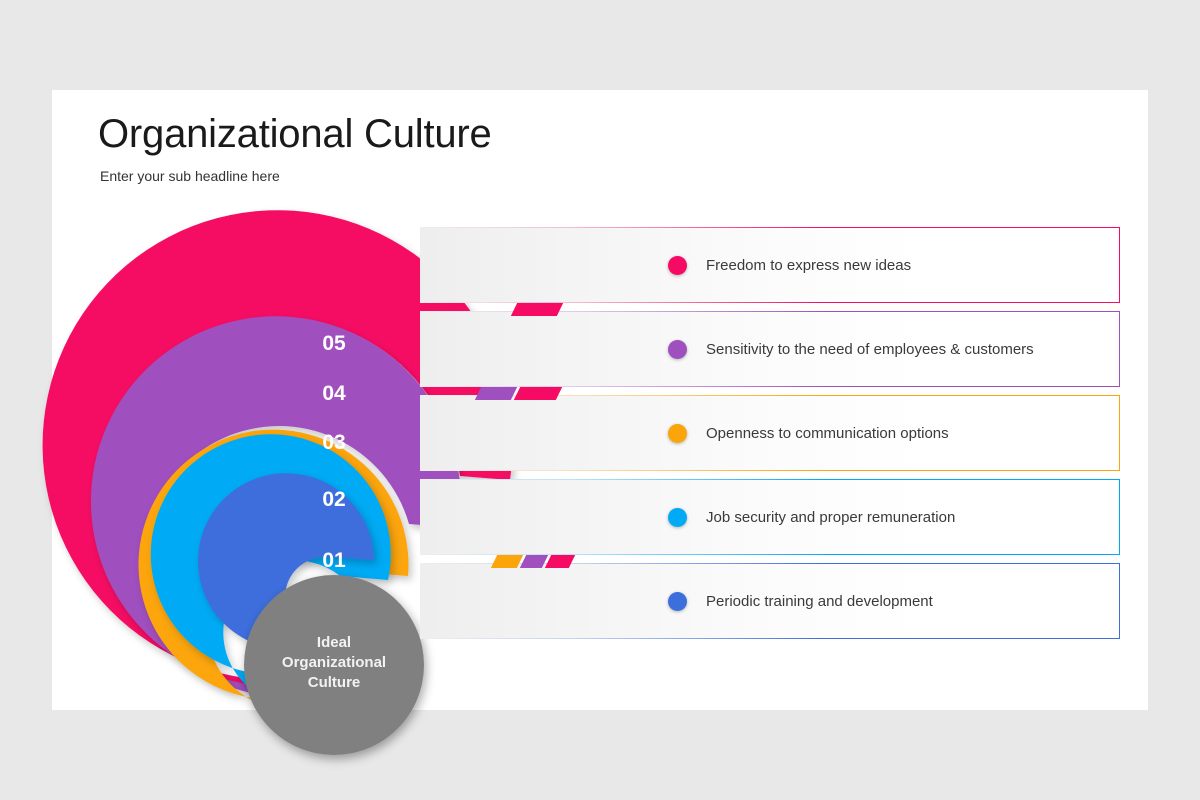  I want to click on list-item-label: Freedom to express new ideas, so click(809, 265).